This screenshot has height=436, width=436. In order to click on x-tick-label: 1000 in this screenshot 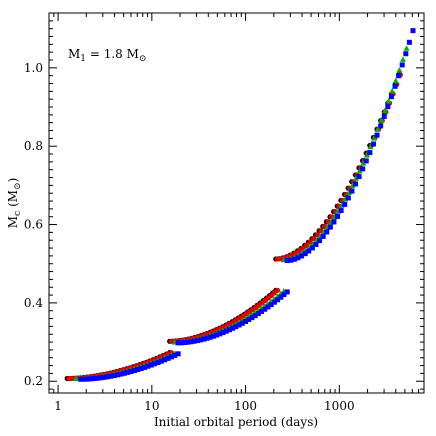, I will do `click(339, 406)`.